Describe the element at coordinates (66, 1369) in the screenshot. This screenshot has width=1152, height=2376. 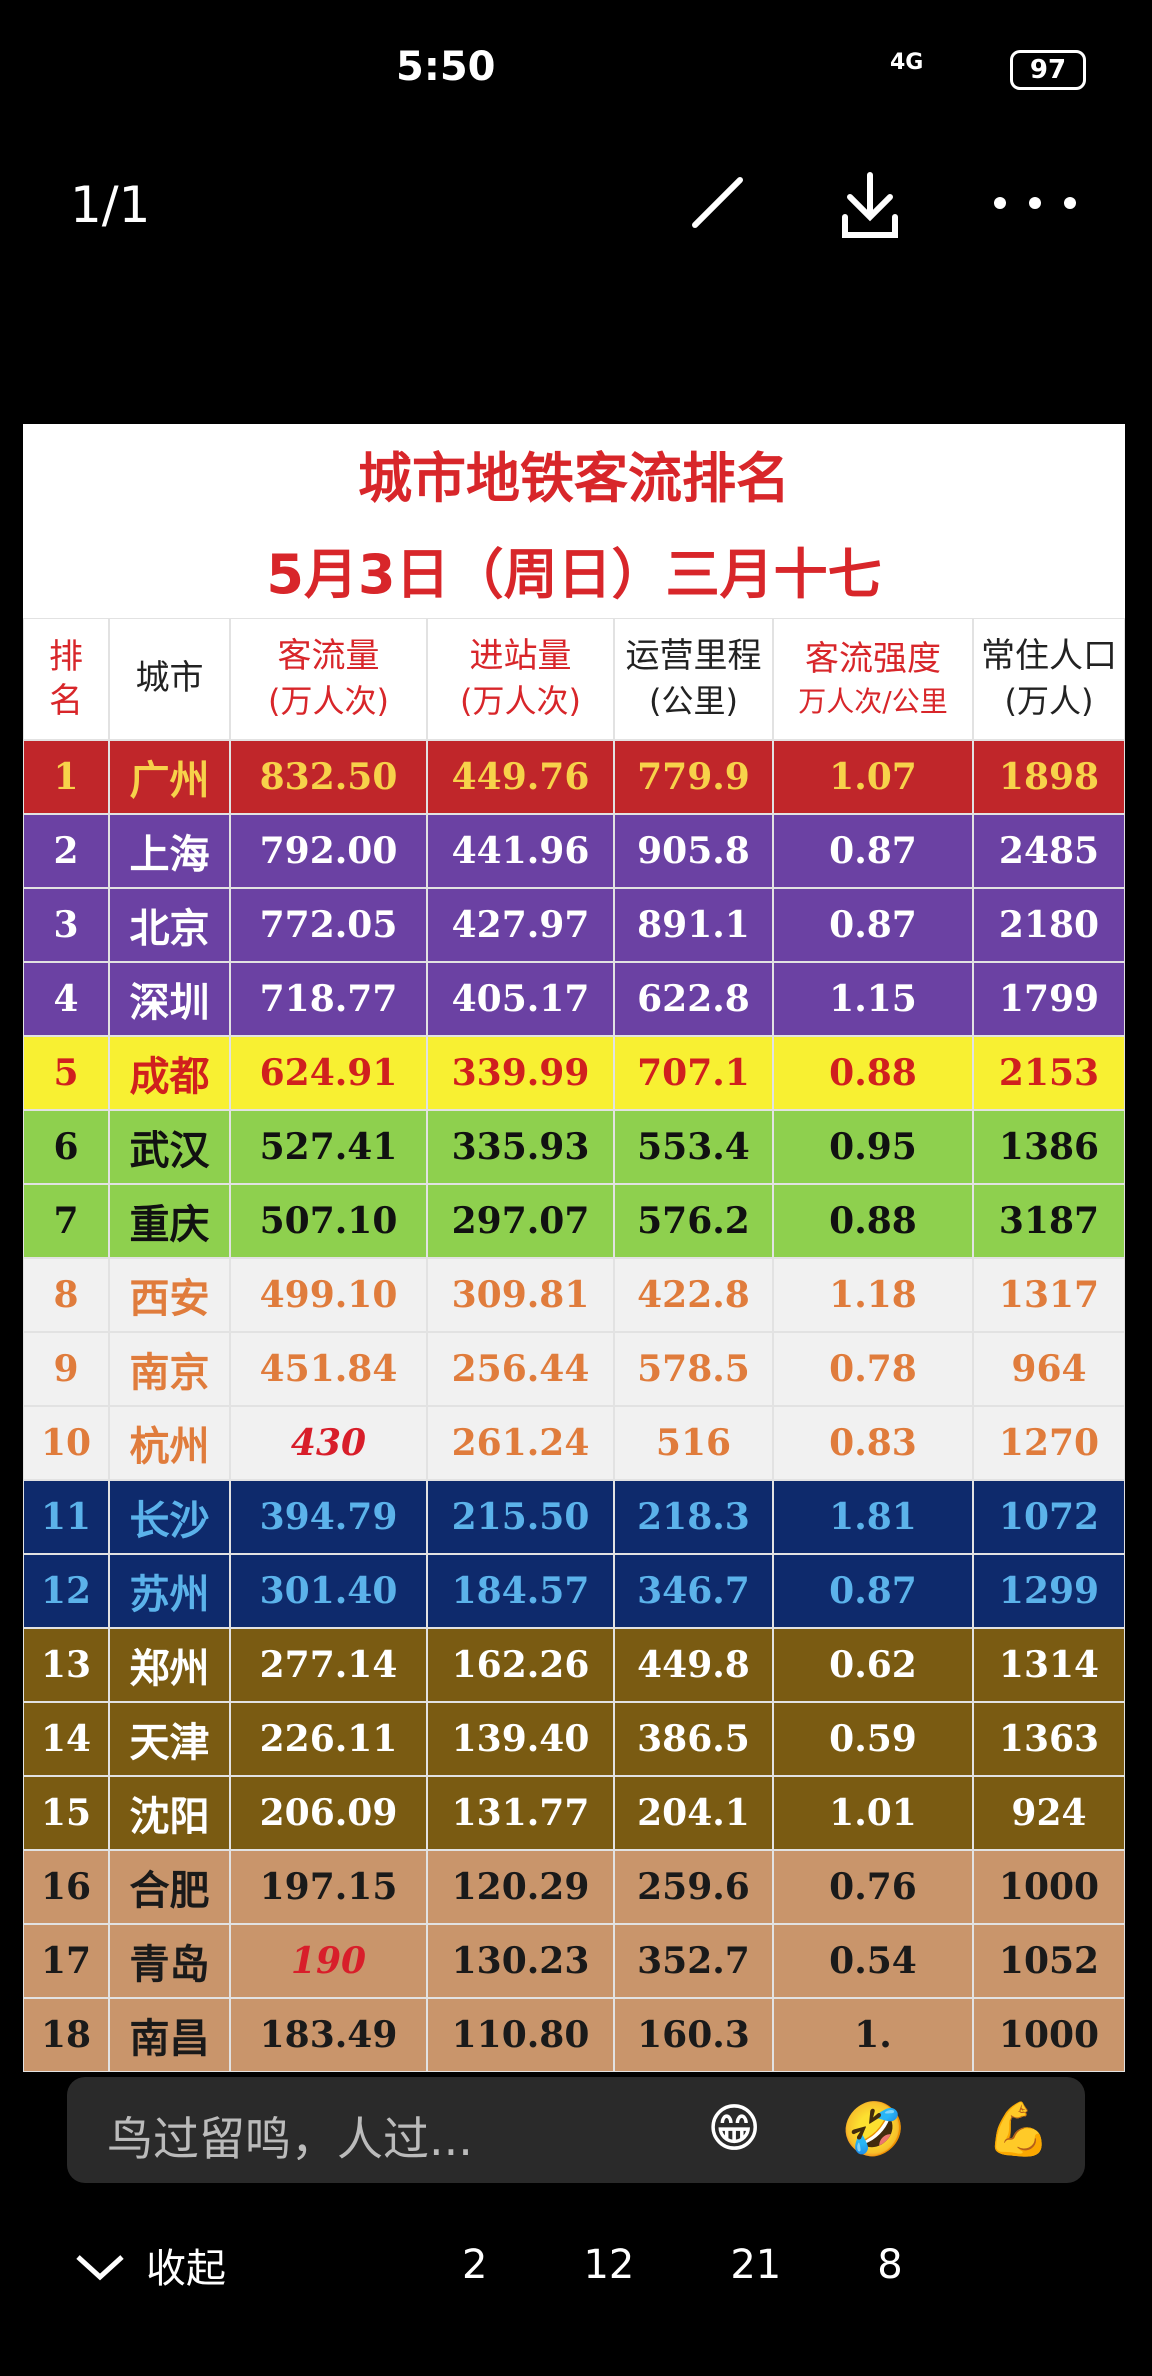
I see `table-cell: 9` at that location.